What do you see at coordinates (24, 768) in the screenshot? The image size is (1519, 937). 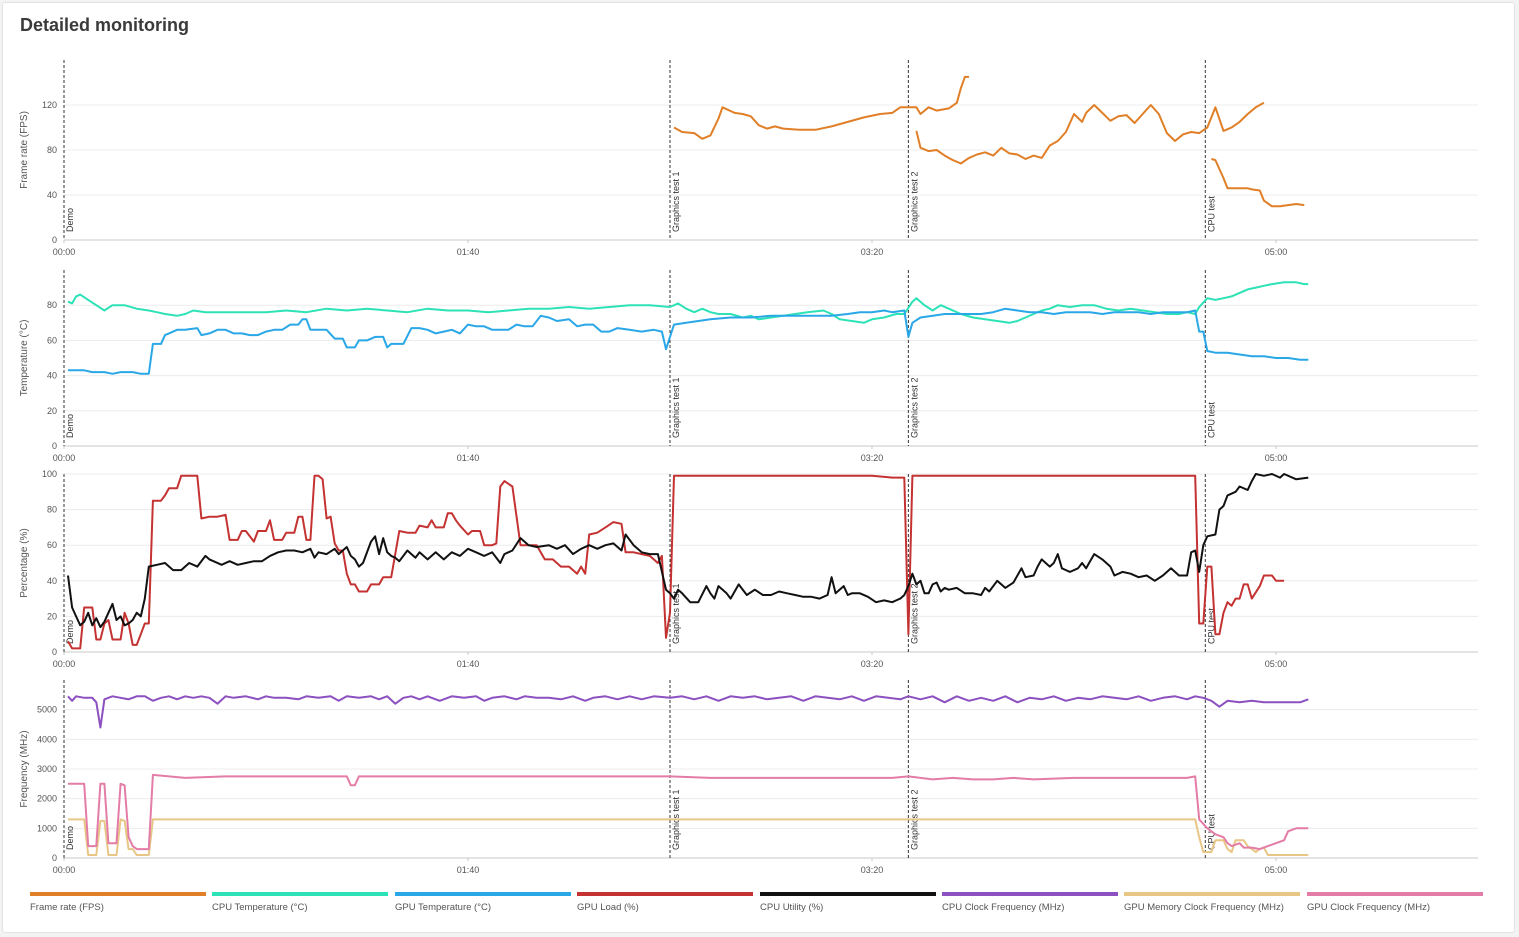 I see `y-axis-label: Frequency (MHz)` at bounding box center [24, 768].